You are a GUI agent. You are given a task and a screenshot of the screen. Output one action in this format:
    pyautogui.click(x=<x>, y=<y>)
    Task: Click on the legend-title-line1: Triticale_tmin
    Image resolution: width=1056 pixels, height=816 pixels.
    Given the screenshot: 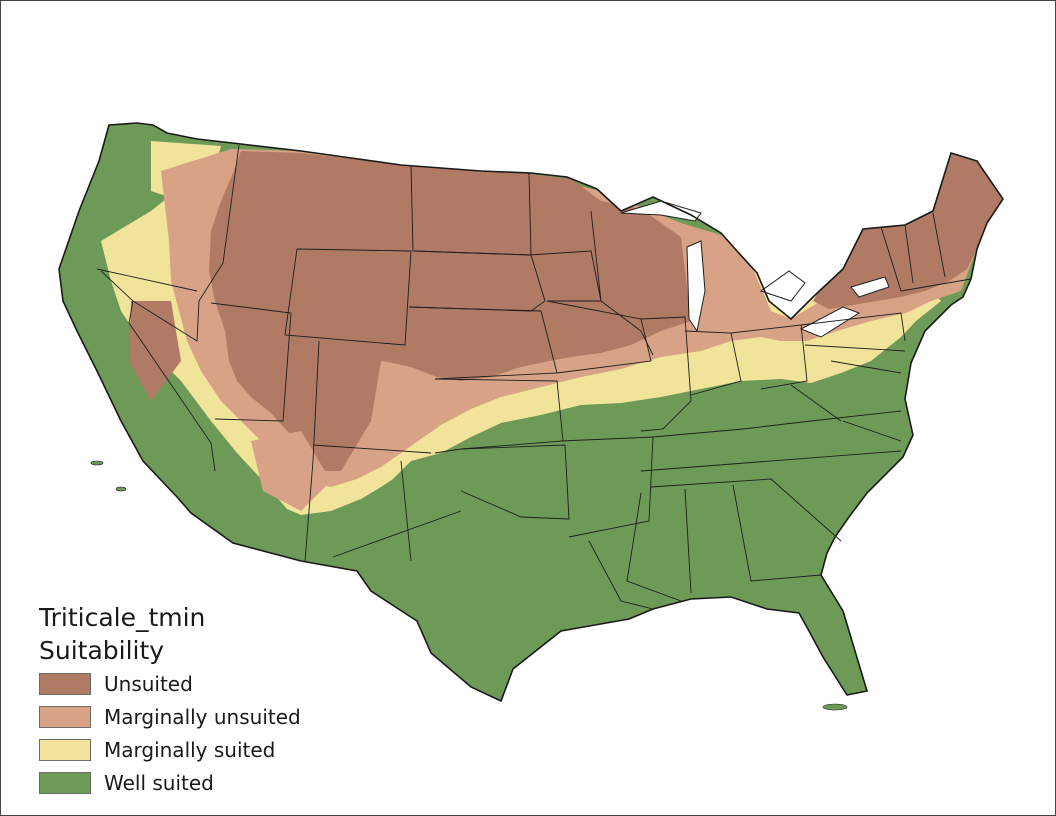 What is the action you would take?
    pyautogui.click(x=122, y=617)
    